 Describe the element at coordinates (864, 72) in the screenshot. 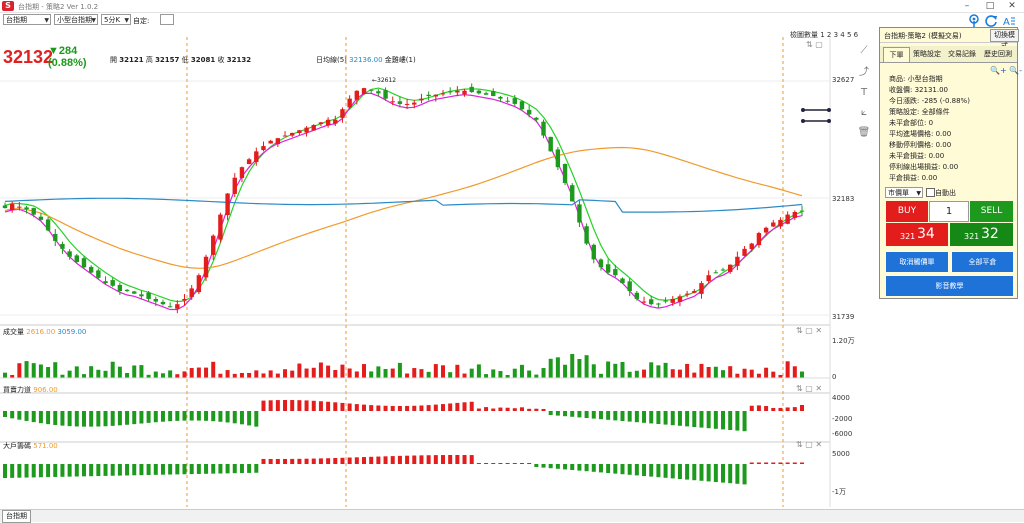

I see `ray-tool-icon: ⤴` at that location.